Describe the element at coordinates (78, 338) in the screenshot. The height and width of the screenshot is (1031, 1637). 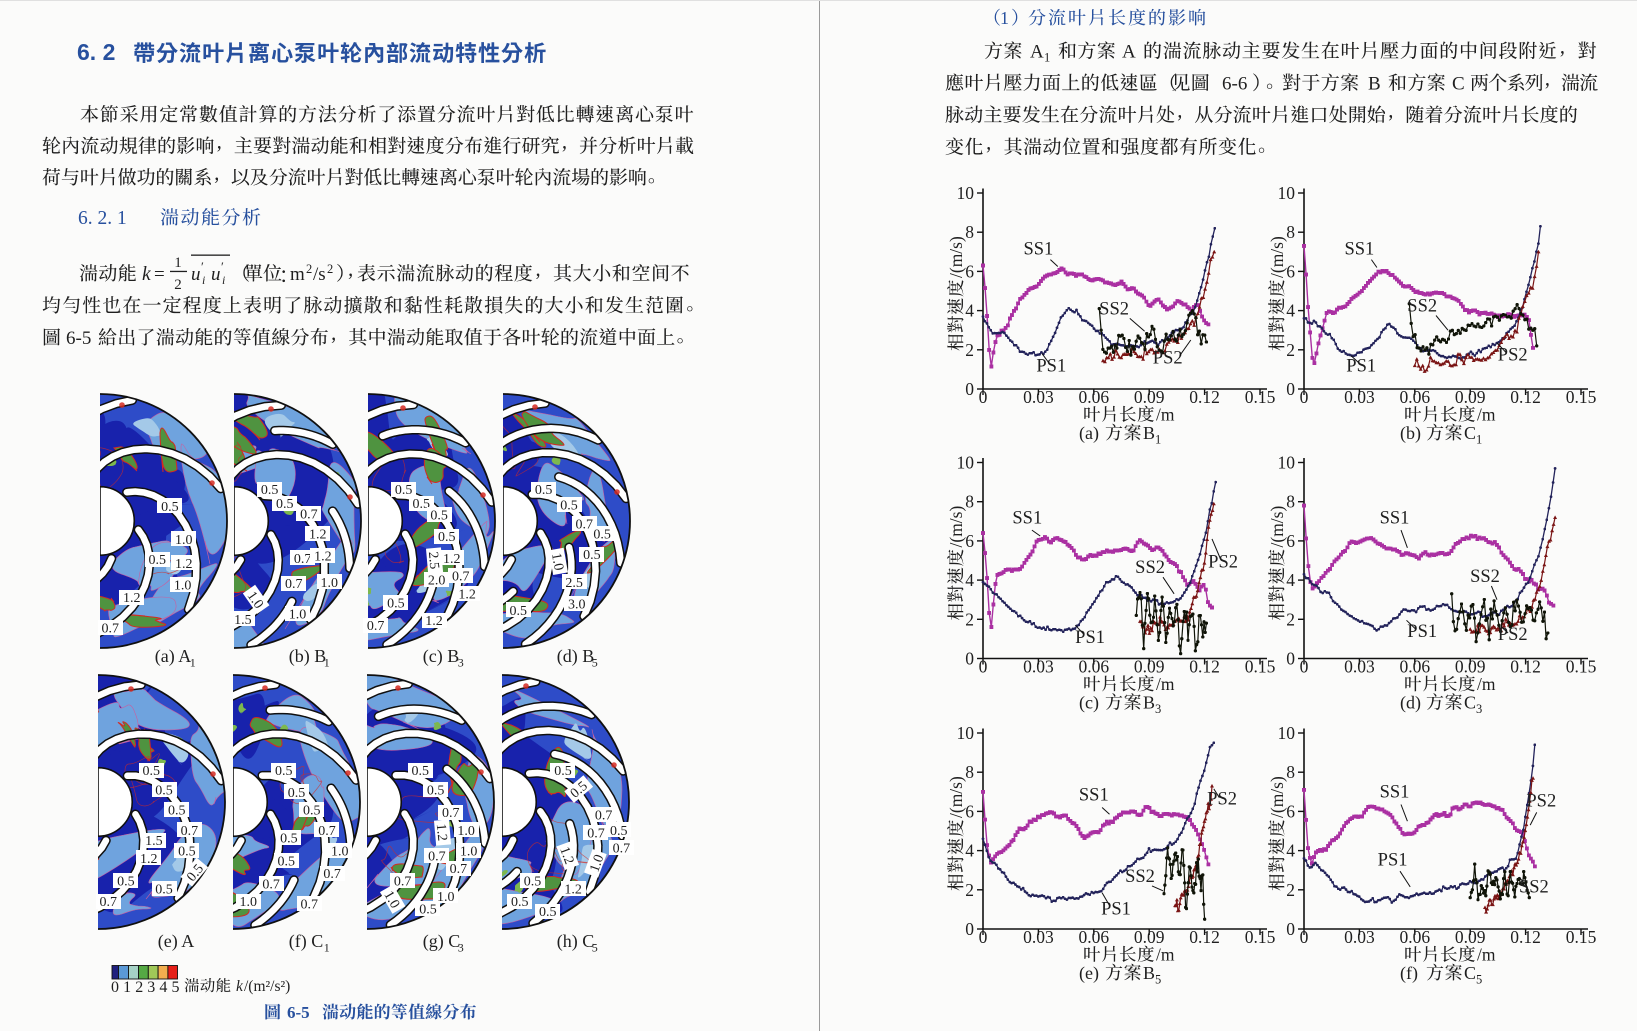
I see `svg-text: 6-5` at that location.